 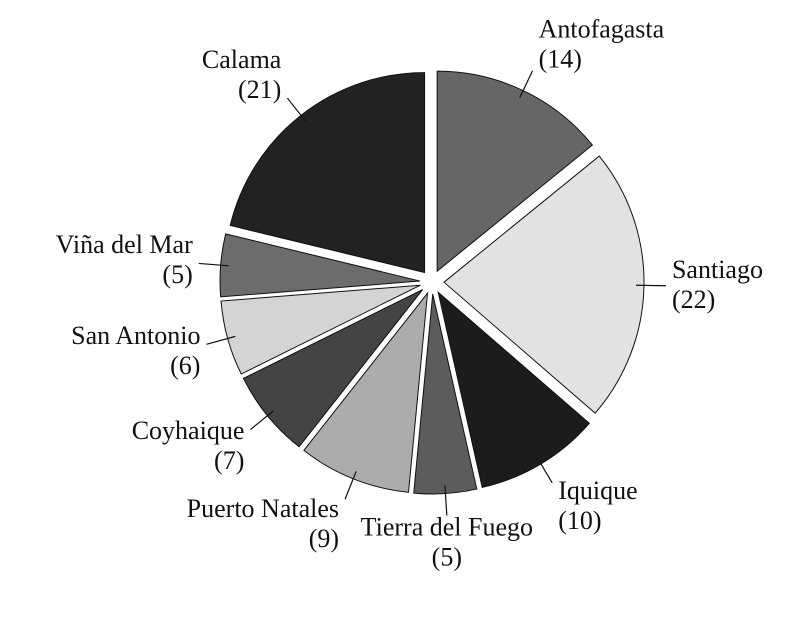 What do you see at coordinates (259, 89) in the screenshot?
I see `slice-value-label: (21)` at bounding box center [259, 89].